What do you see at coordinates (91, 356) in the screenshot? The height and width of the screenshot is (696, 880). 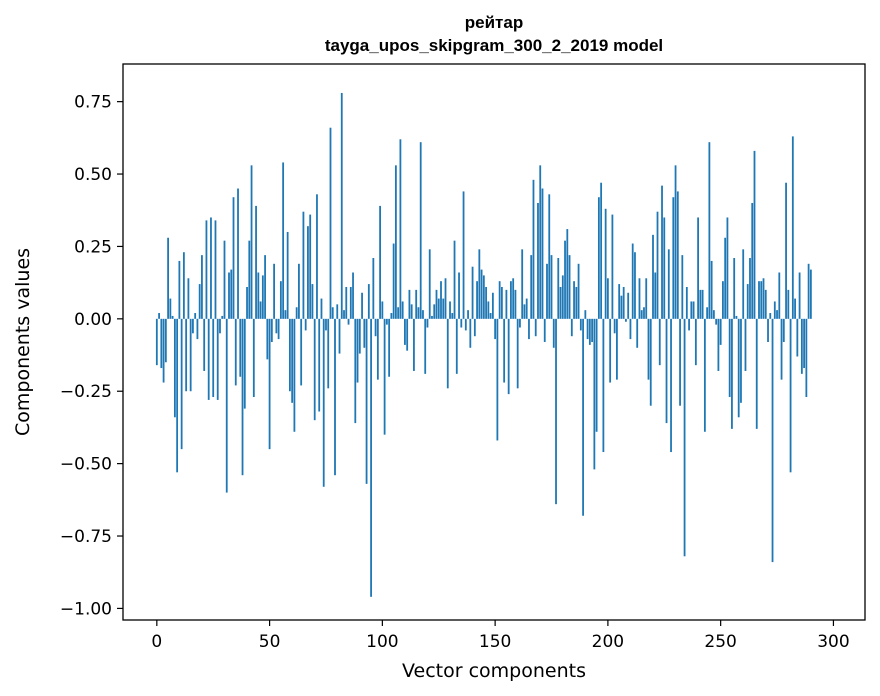 I see `y-axis-ticks: −1.00 −0.75 −0.50 −0.25 0.00 0.25 0.50 0.75` at bounding box center [91, 356].